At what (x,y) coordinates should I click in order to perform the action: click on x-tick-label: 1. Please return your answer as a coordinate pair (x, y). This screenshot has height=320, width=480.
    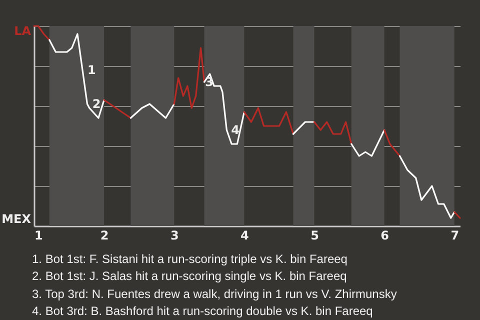
    Looking at the image, I should click on (38, 235).